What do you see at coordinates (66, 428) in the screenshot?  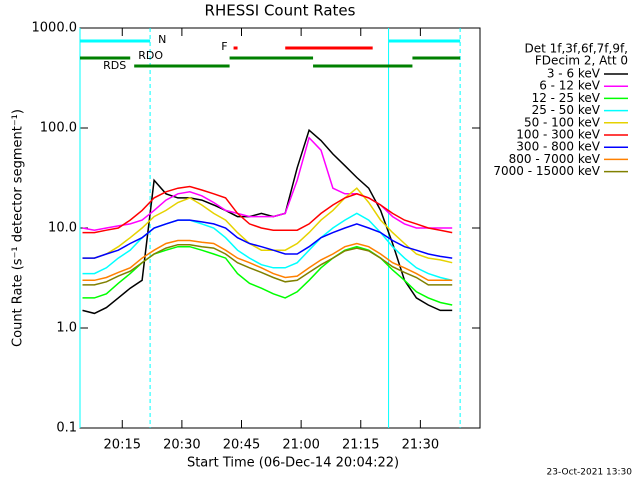 I see `y-tick-label: 0.1` at bounding box center [66, 428].